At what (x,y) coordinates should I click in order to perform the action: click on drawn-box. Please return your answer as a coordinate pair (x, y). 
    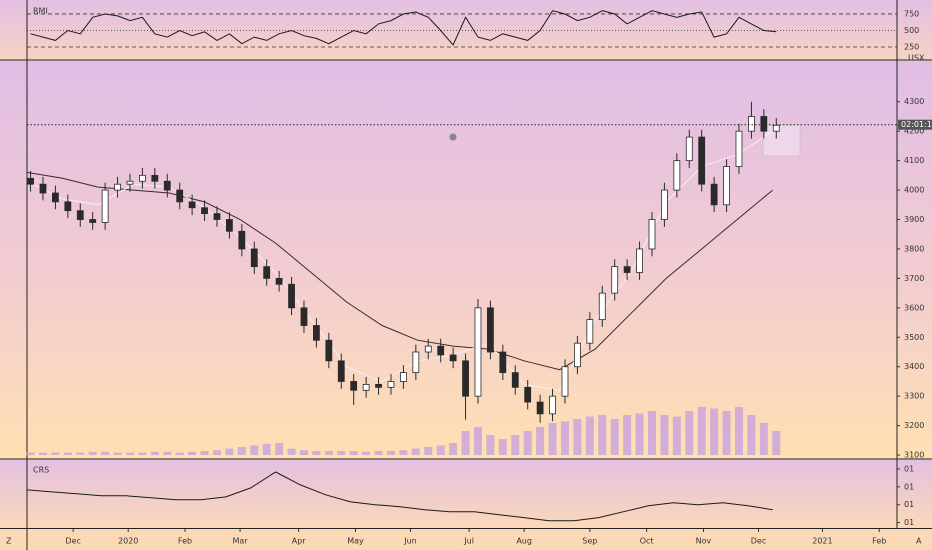
    Looking at the image, I should click on (781, 140).